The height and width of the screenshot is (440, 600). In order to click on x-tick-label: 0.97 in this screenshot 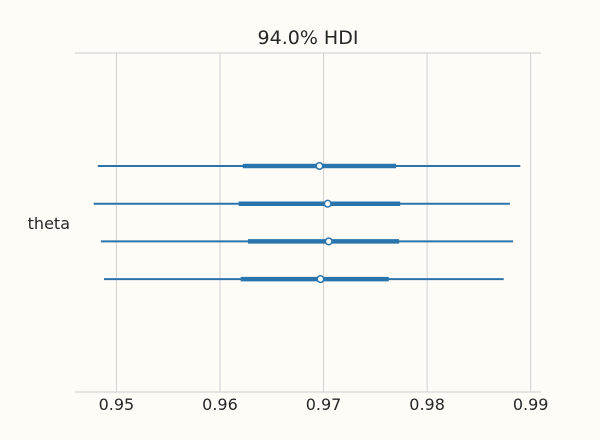, I will do `click(324, 404)`.